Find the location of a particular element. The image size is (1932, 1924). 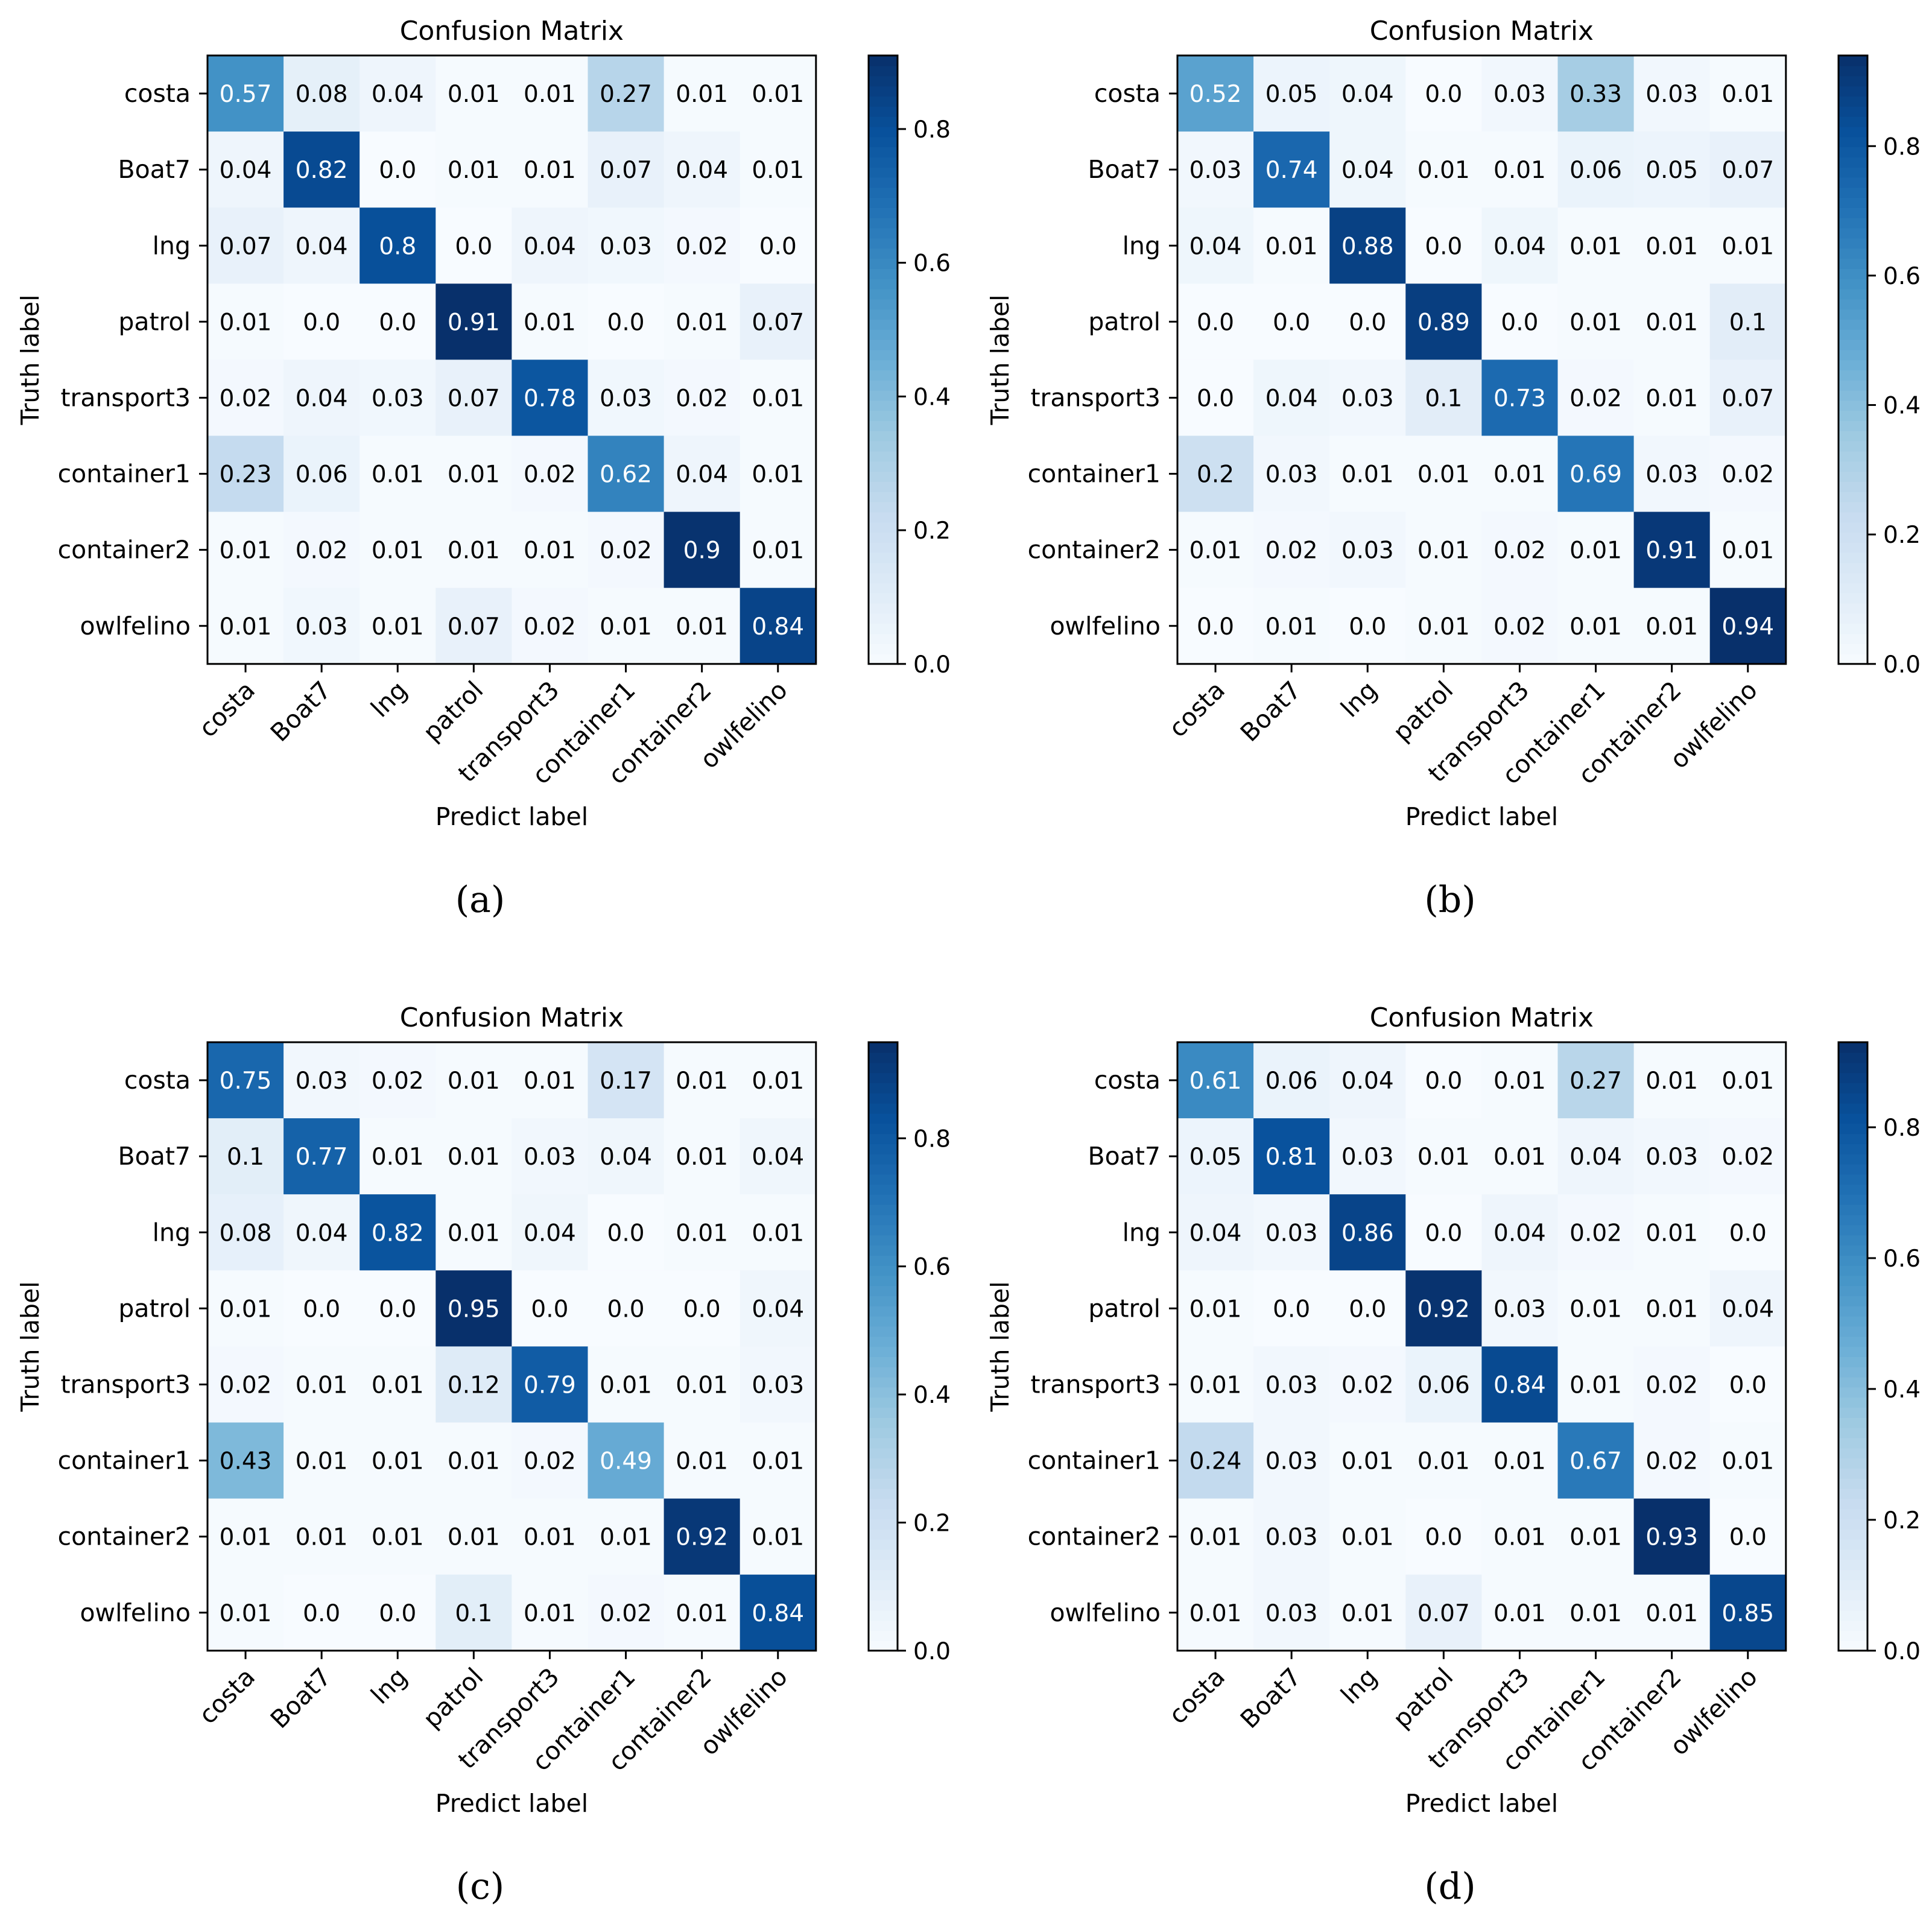

colorbar-frame is located at coordinates (883, 359).